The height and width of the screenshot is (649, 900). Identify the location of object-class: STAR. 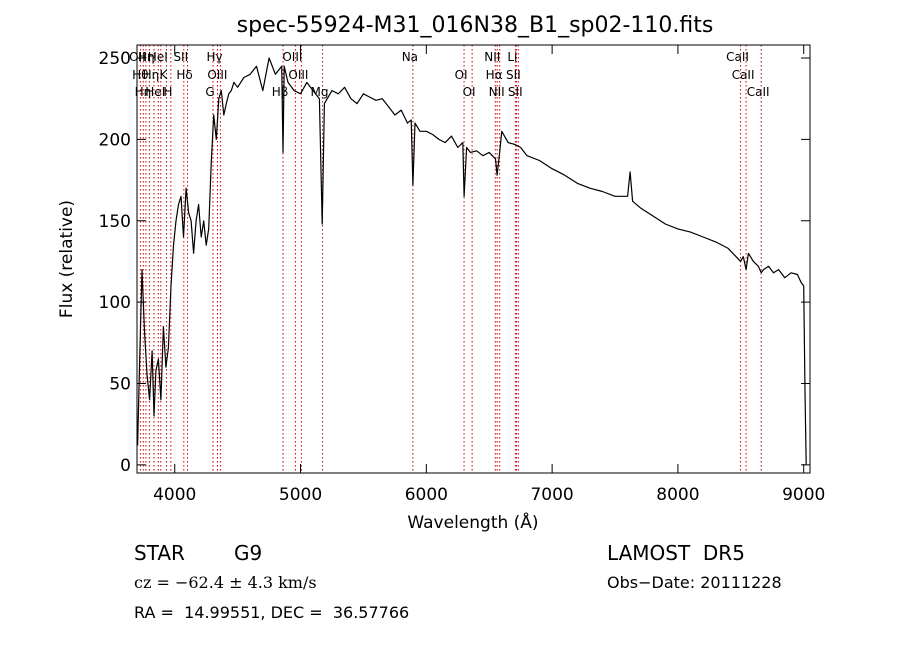
(159, 553).